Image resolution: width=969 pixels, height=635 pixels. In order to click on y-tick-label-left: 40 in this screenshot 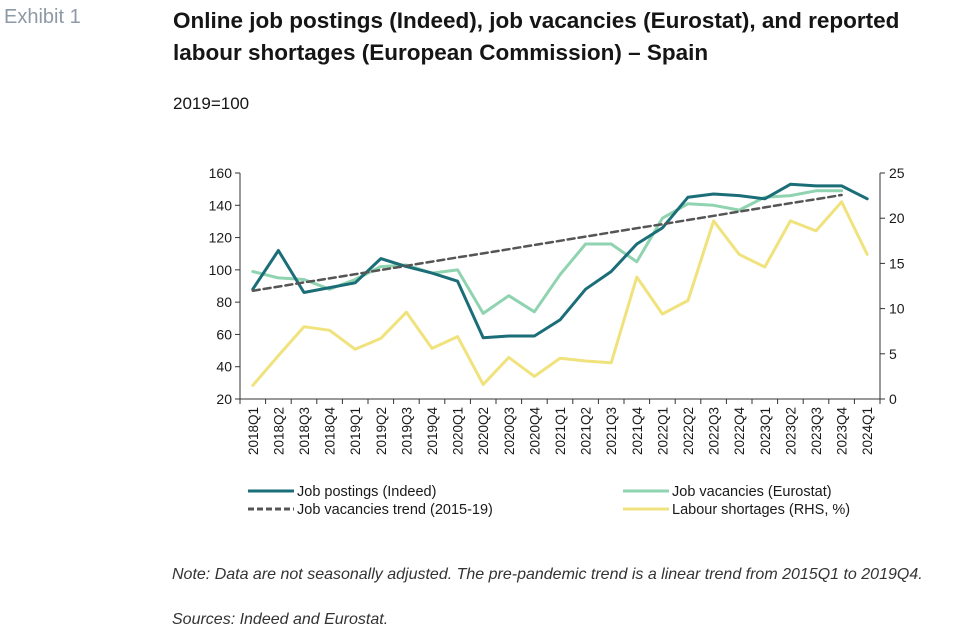, I will do `click(224, 367)`.